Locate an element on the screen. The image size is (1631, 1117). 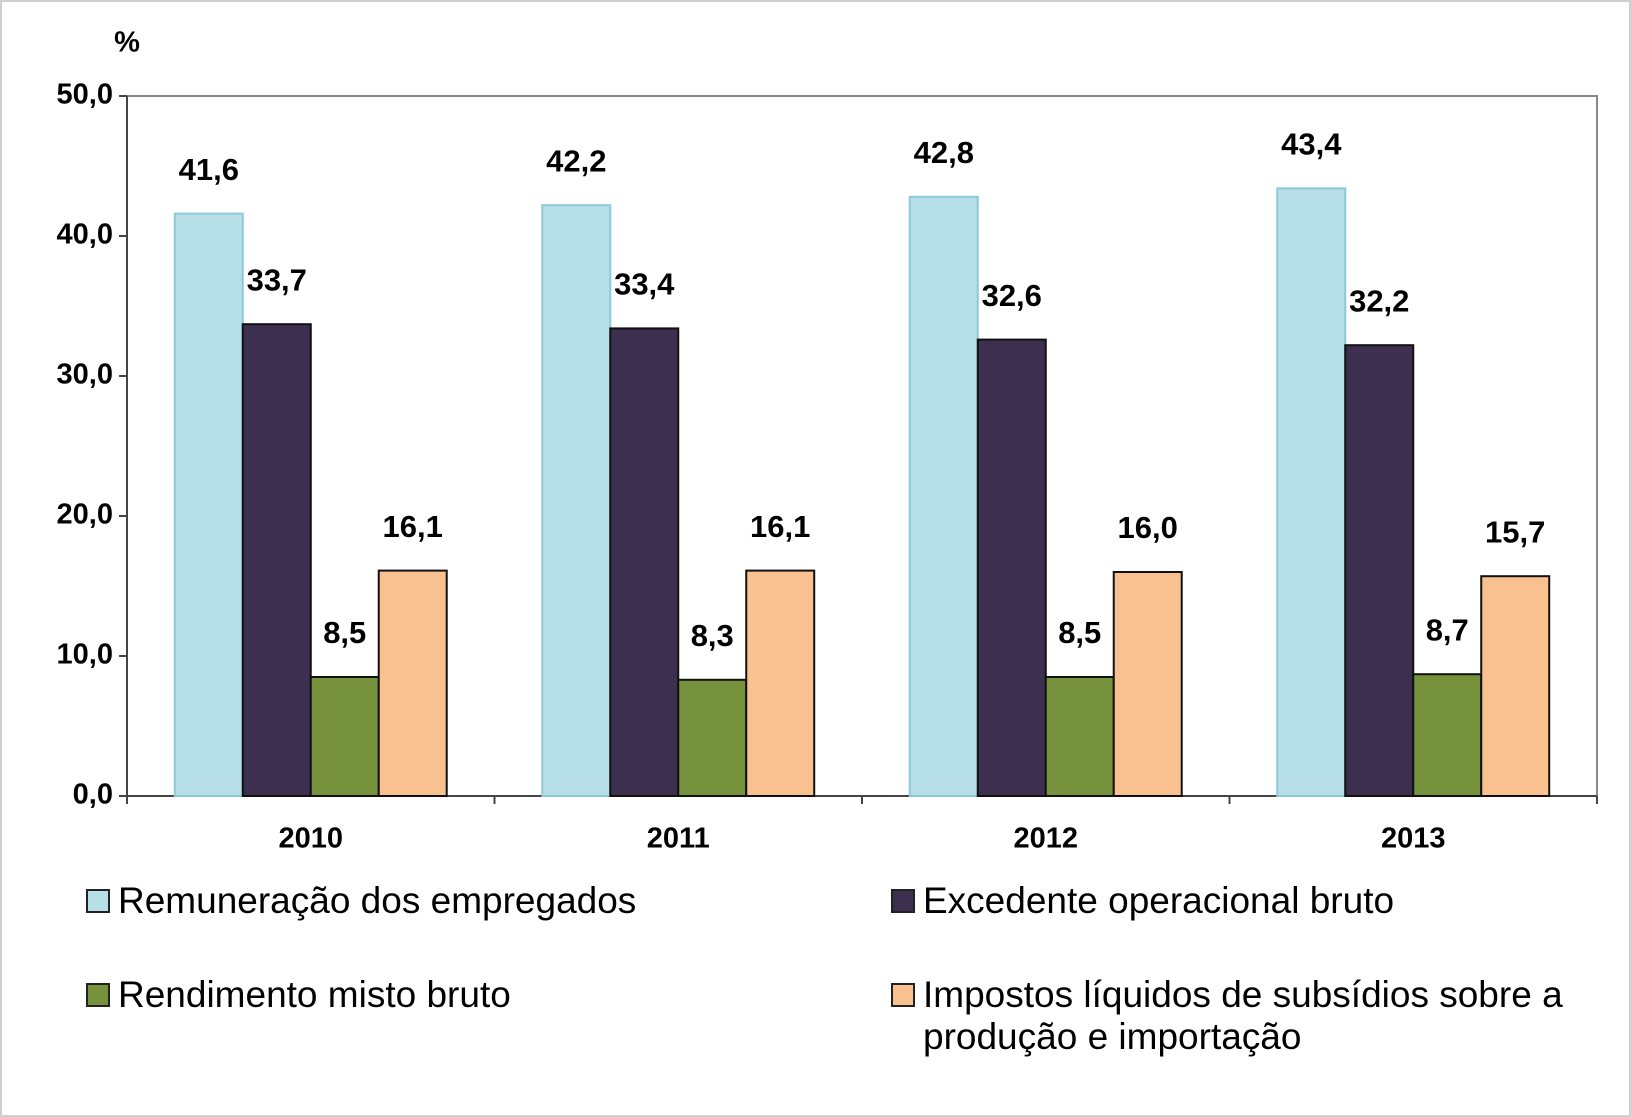
y-tick-label: 0,0 is located at coordinates (93, 795).